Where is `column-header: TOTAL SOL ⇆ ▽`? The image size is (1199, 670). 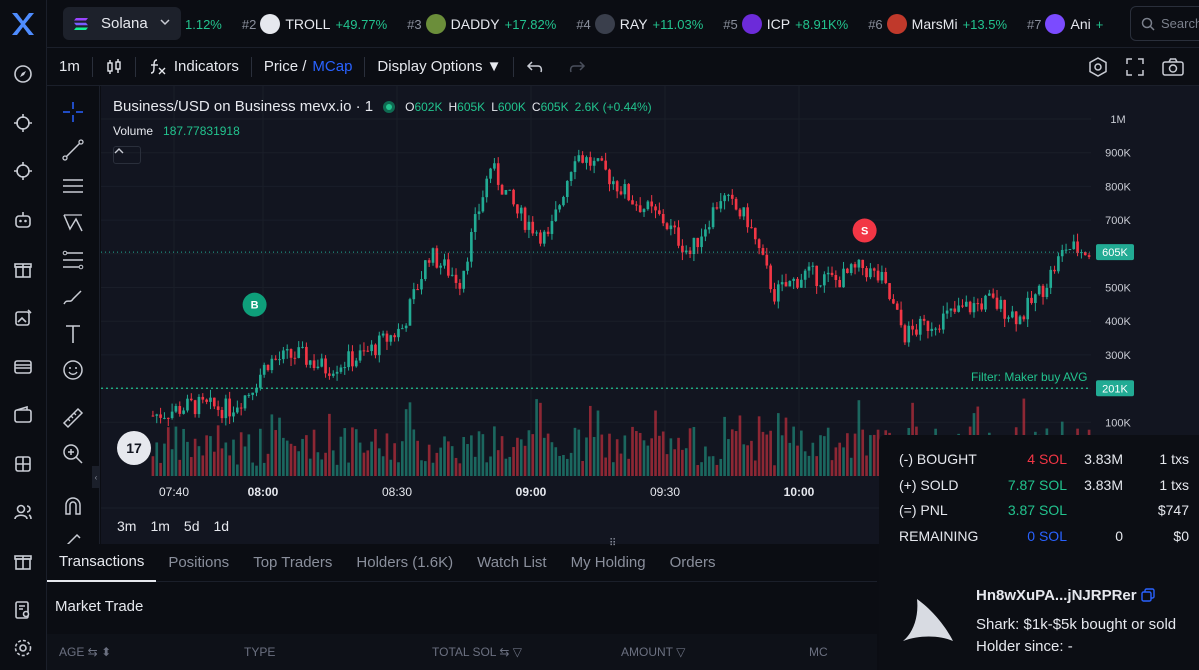
column-header: TOTAL SOL ⇆ ▽ is located at coordinates (477, 652).